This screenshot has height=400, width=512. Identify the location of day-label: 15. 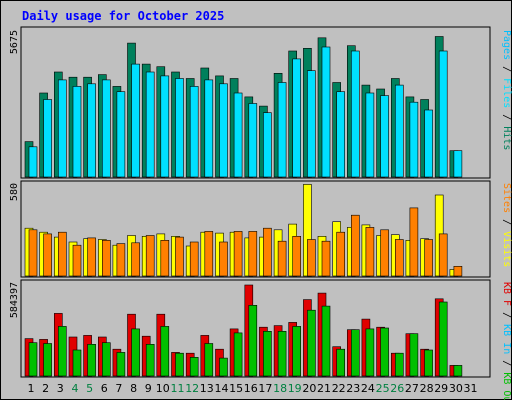
(236, 388).